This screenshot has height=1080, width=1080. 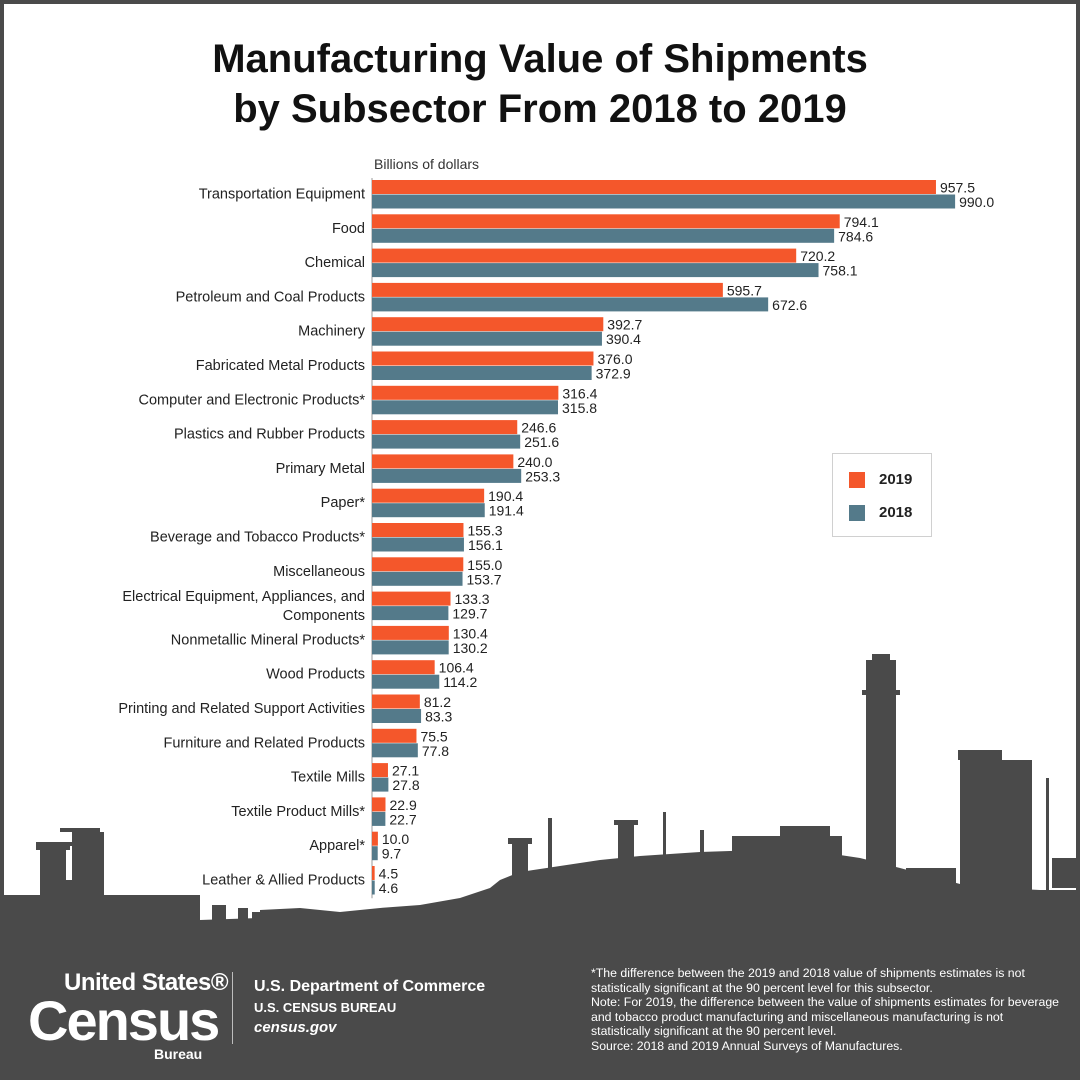 I want to click on data-label-2019: 81.2, so click(x=437, y=702).